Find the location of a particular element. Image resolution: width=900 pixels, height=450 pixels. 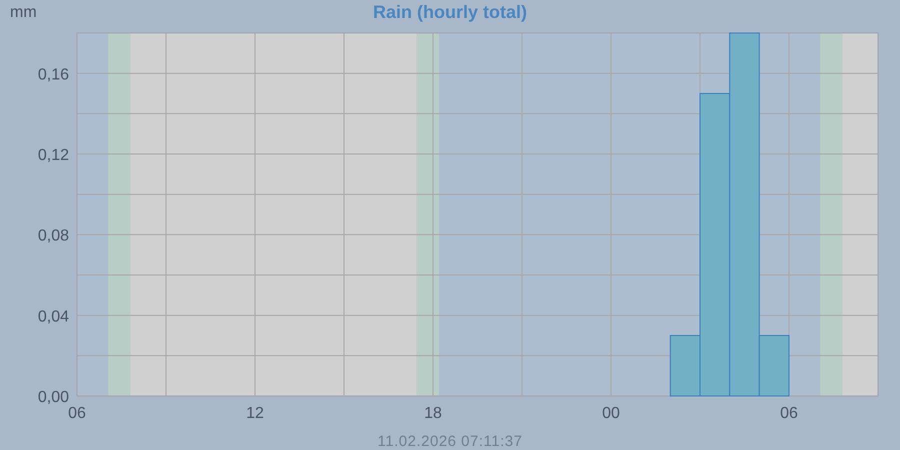

text: 11.02.2026 07:11:37 is located at coordinates (450, 441).